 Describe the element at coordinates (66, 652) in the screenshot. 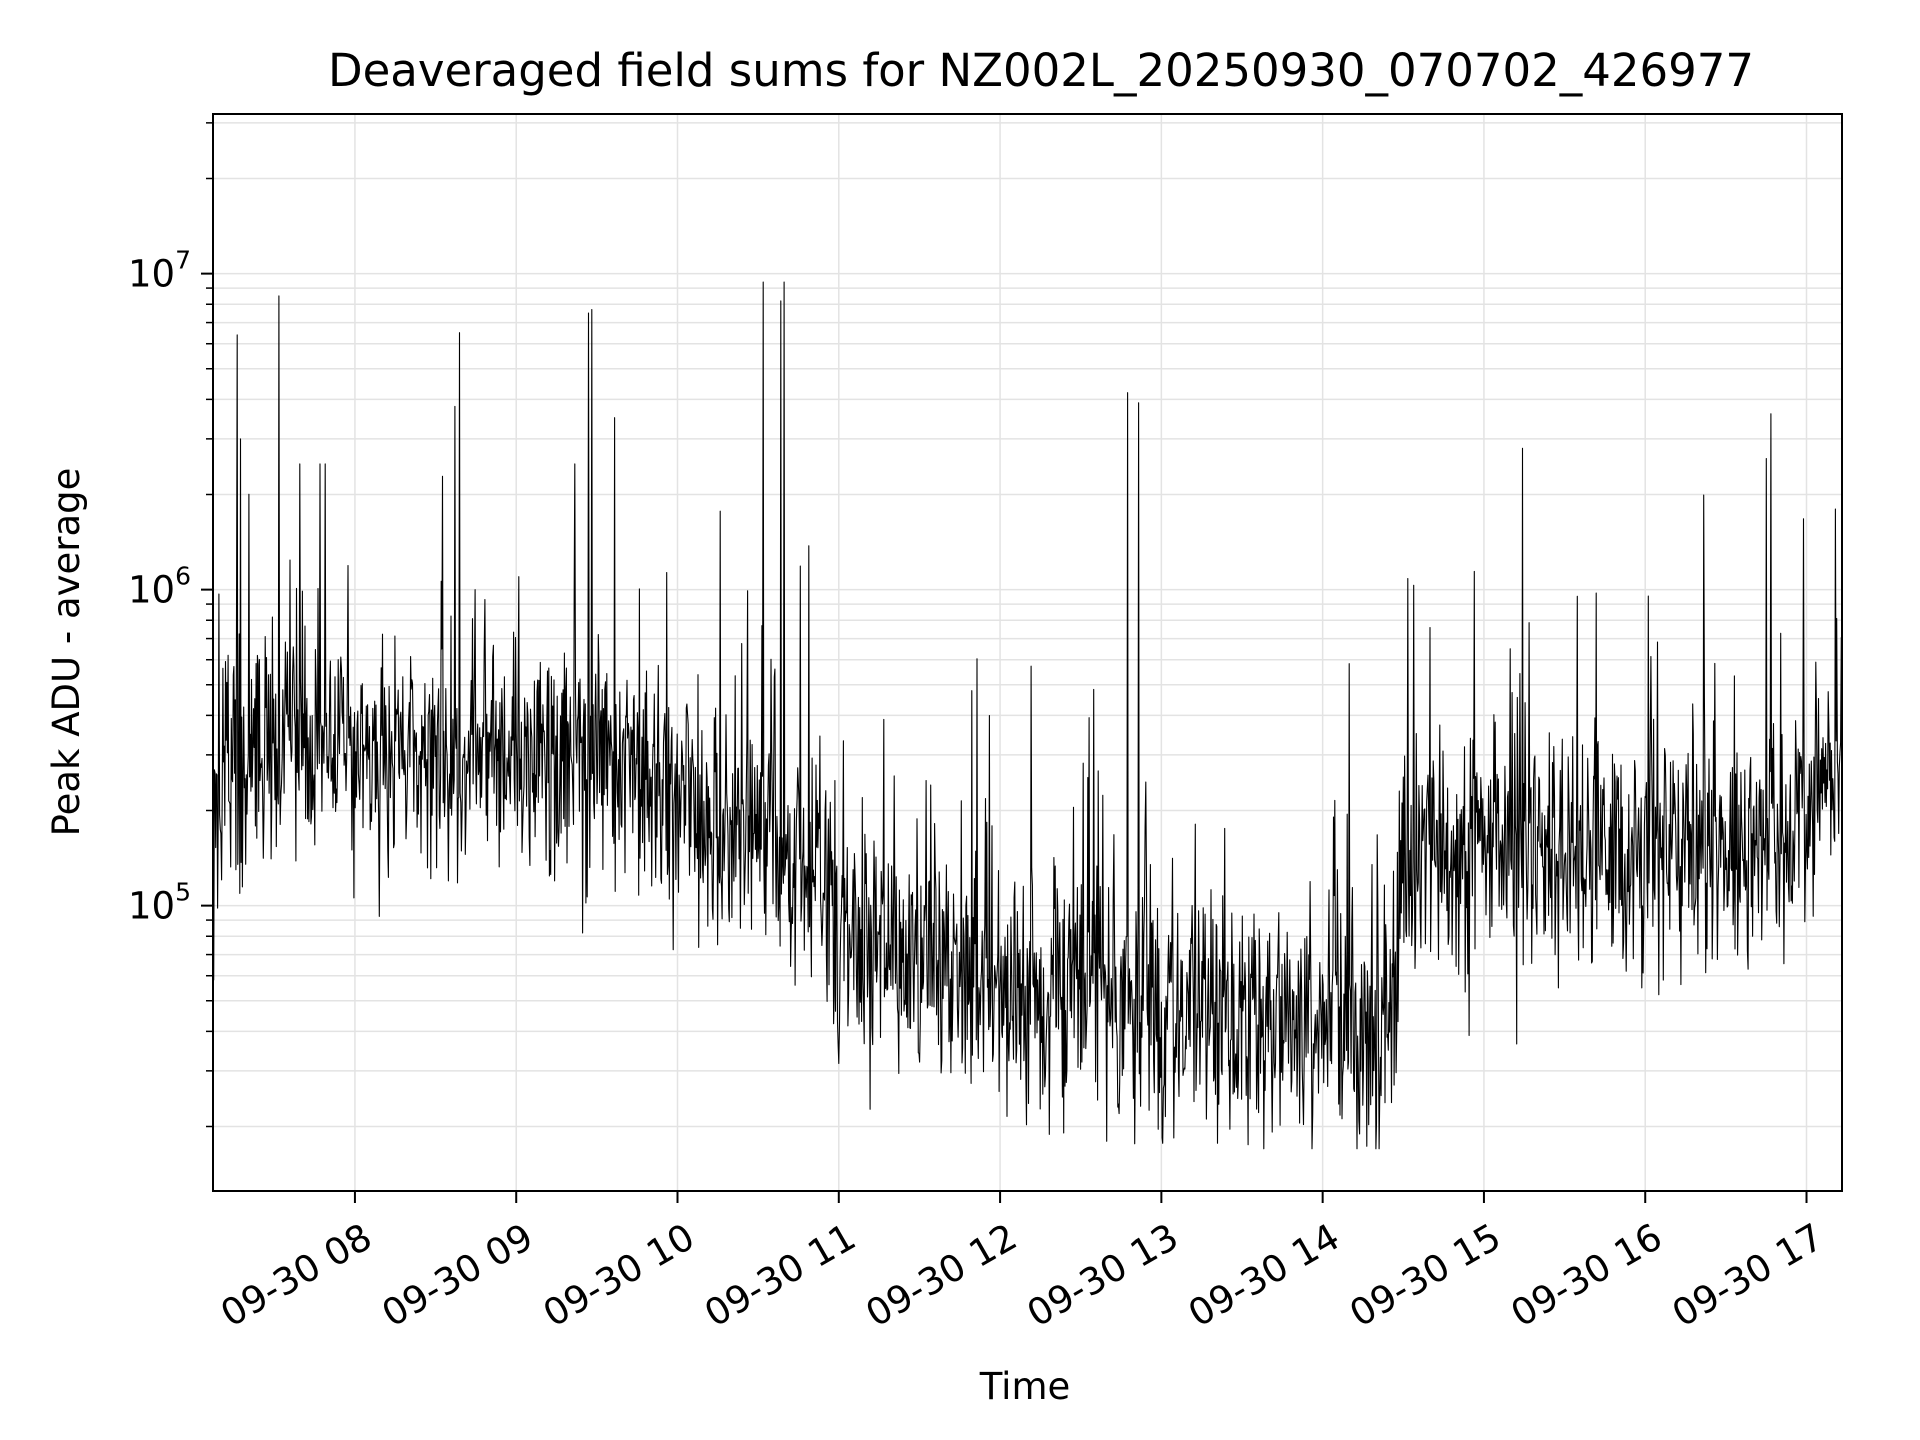

I see `y-axis-label: Peak ADU - average` at that location.